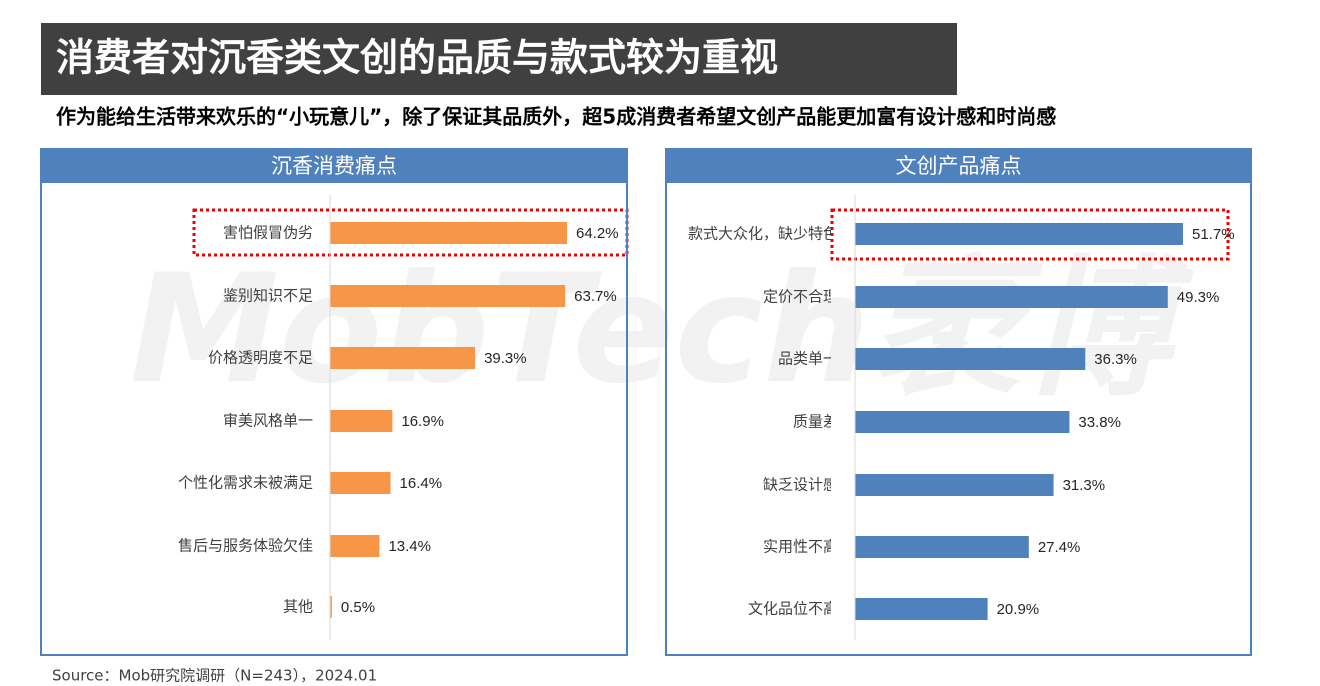 The image size is (1320, 686). I want to click on category-label: 审美风格单一, so click(268, 421).